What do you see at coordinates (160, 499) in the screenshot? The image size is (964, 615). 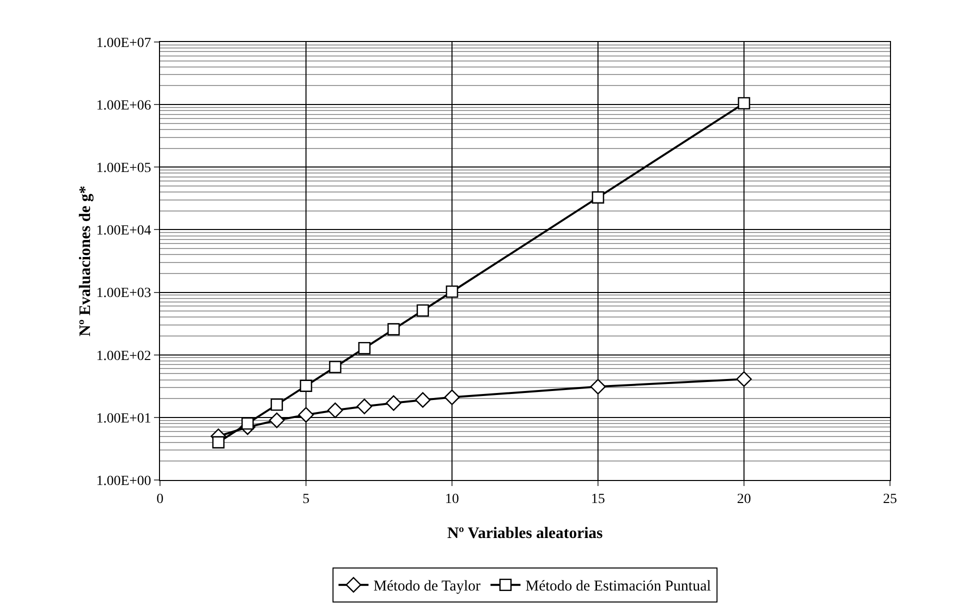 I see `x-tick-label: 0` at bounding box center [160, 499].